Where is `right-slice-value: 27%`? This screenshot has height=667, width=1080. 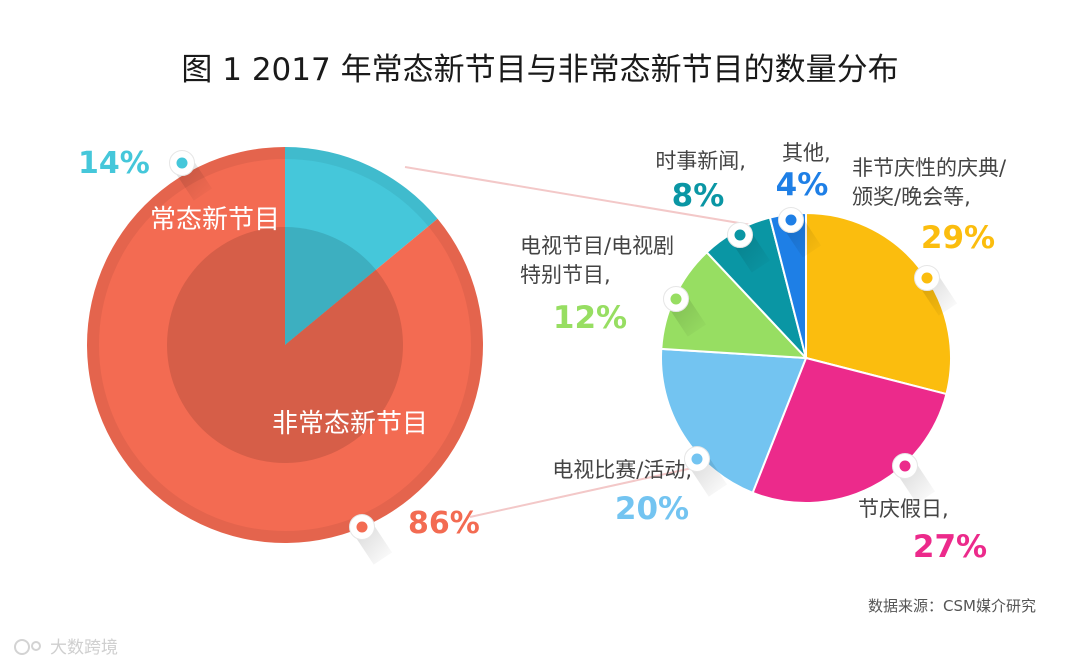
right-slice-value: 27% is located at coordinates (950, 547).